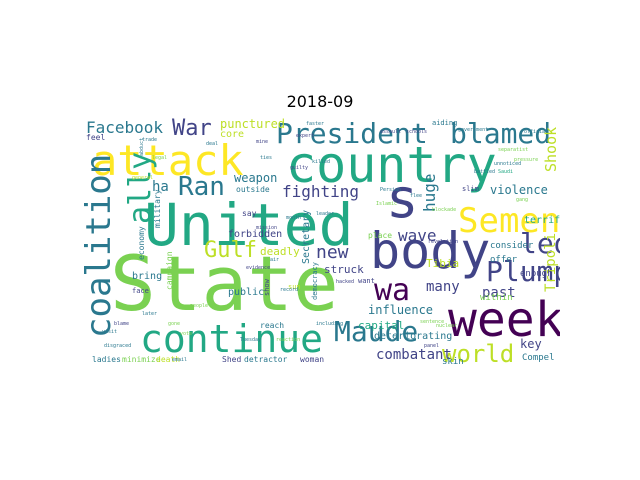 This screenshot has width=640, height=480. Describe the element at coordinates (444, 210) in the screenshot. I see `cloud-word: blockade` at that location.